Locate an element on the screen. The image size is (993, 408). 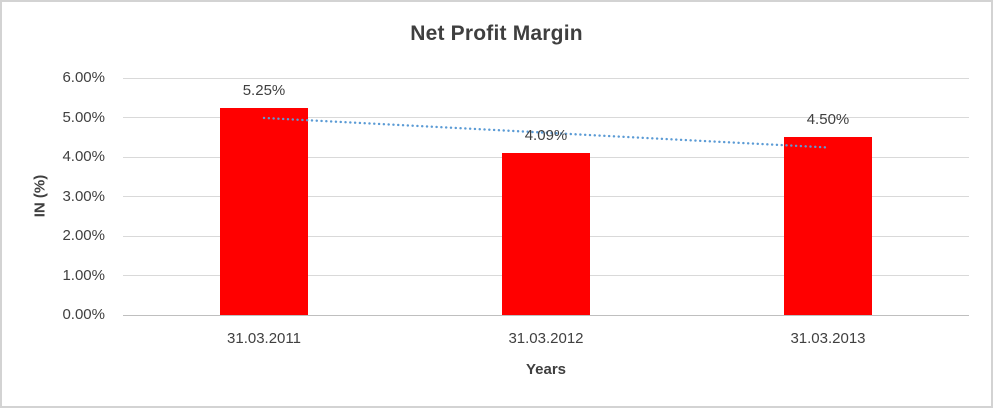
x-tick-label: 31.03.2013 is located at coordinates (828, 338).